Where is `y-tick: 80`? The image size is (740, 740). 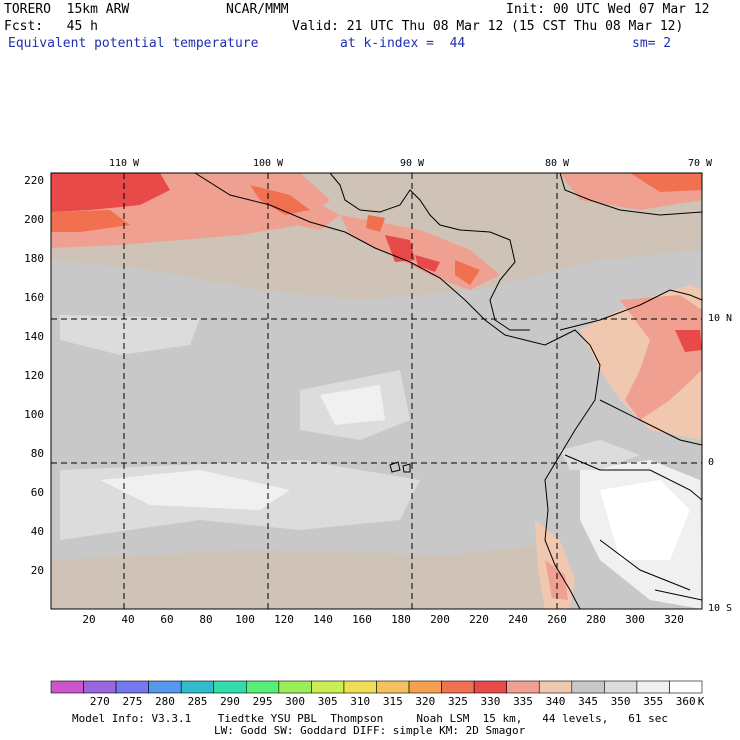
y-tick: 80 is located at coordinates (37, 453).